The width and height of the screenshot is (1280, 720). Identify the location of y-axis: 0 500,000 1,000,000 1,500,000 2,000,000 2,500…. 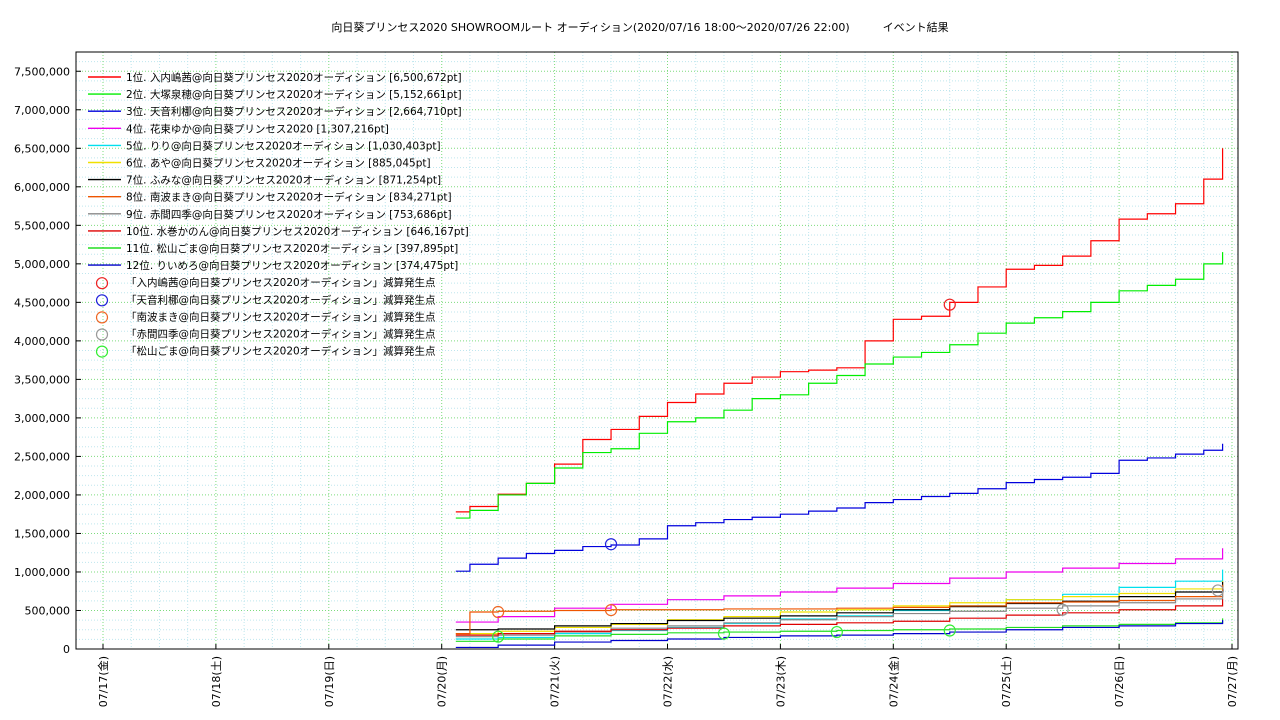
(47, 360).